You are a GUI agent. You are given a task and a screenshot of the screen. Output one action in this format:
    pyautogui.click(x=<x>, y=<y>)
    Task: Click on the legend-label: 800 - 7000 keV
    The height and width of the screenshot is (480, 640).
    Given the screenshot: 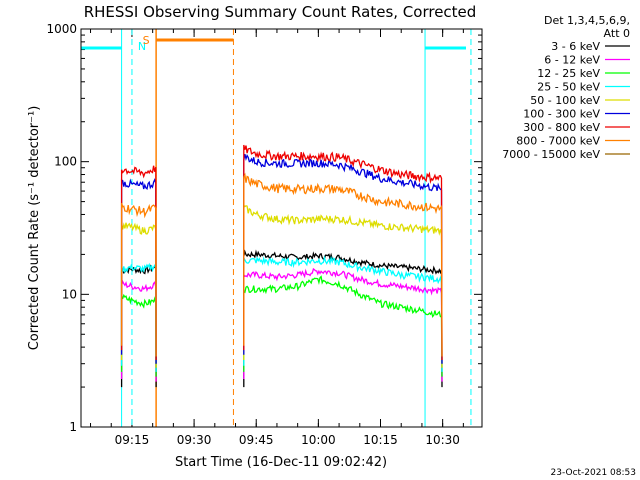 What is the action you would take?
    pyautogui.click(x=558, y=141)
    